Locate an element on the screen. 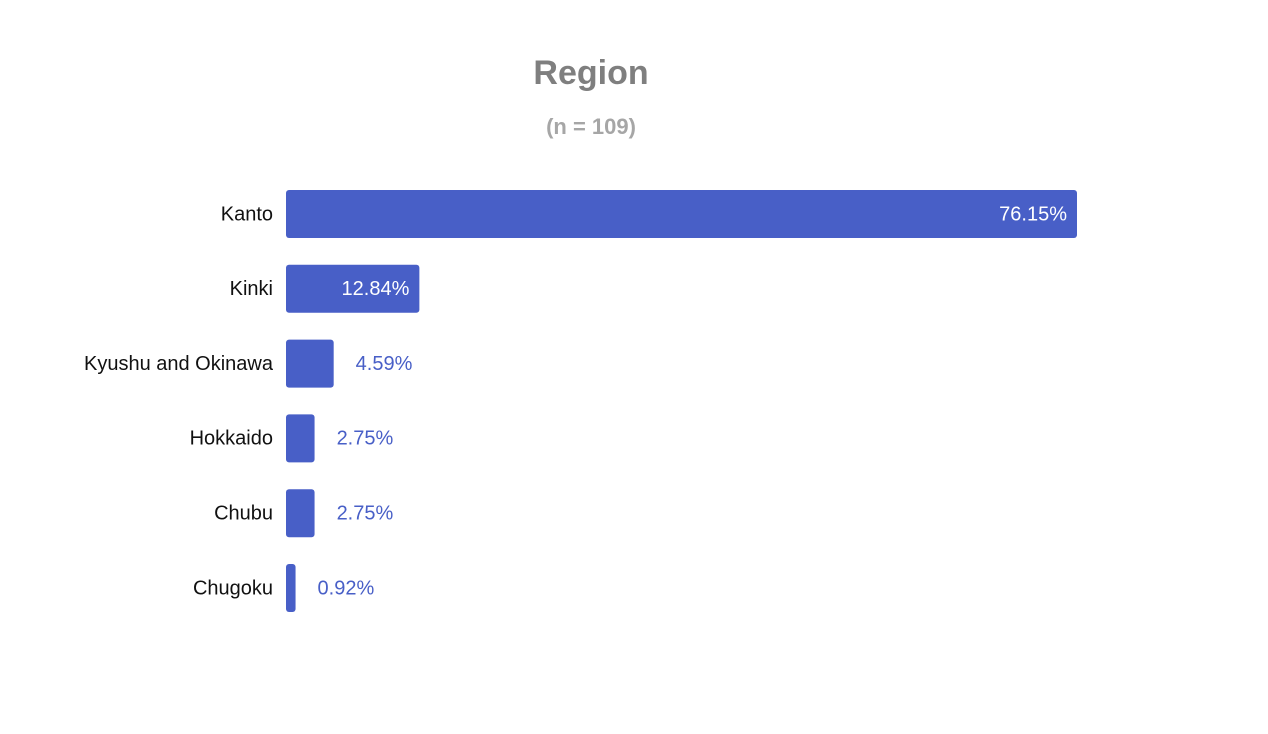 This screenshot has width=1268, height=734. value-label: 4.59% is located at coordinates (384, 364).